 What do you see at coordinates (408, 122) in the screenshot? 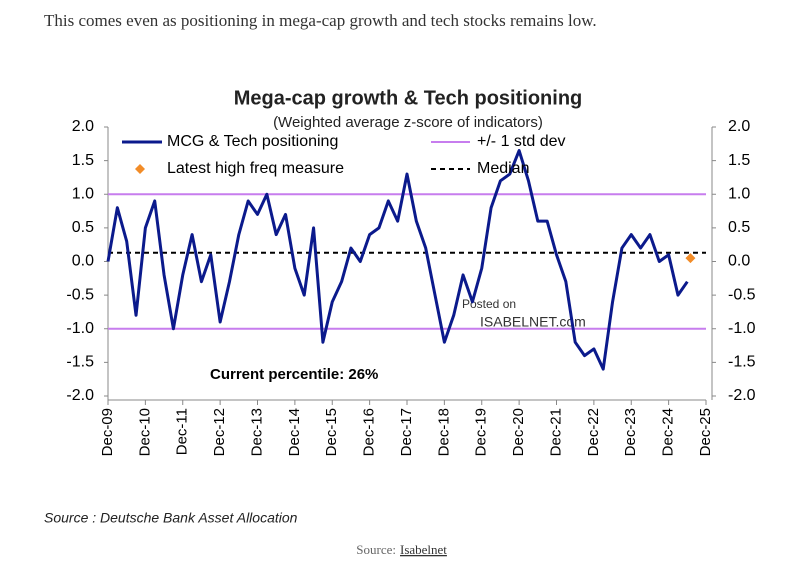
I see `chart-subtitle: (Weighted average z-score of indicators)` at bounding box center [408, 122].